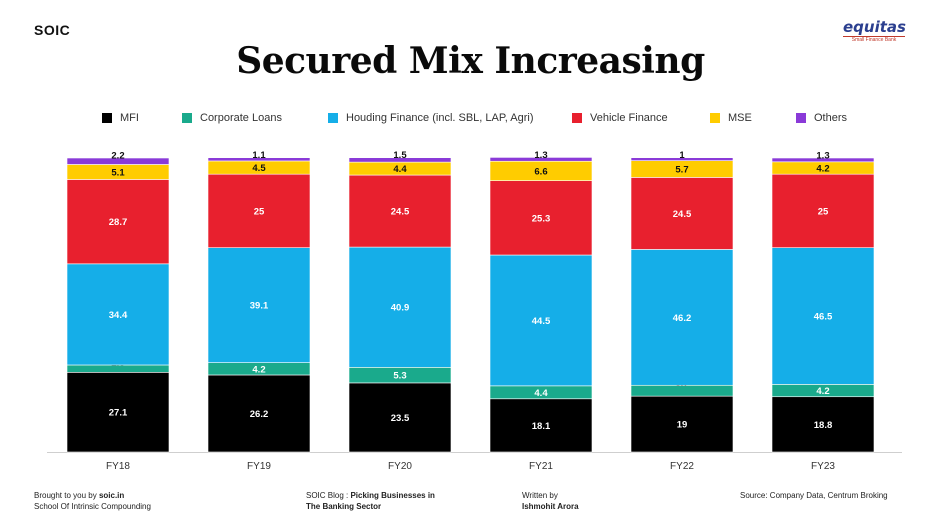 The width and height of the screenshot is (941, 529). What do you see at coordinates (541, 426) in the screenshot?
I see `data-label-mfi-fy21: 18.1` at bounding box center [541, 426].